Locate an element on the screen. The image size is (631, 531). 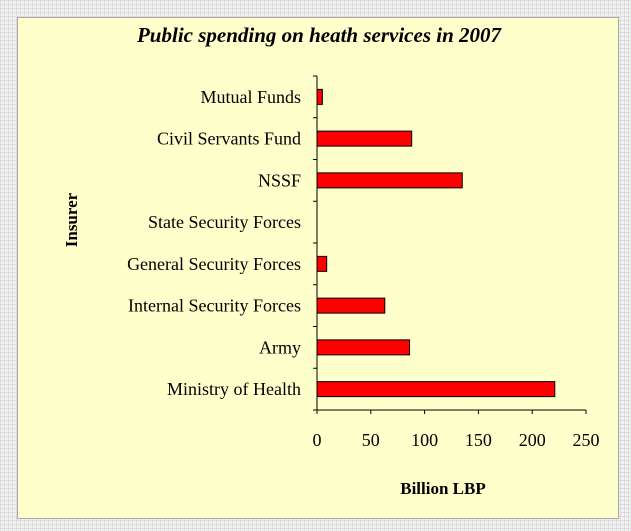
x-tick-label: 50 is located at coordinates (371, 440).